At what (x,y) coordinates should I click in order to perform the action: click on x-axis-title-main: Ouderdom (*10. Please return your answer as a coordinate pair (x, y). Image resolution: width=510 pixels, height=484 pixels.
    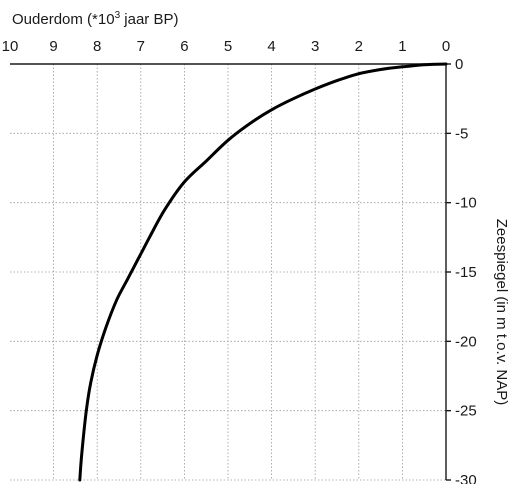
    Looking at the image, I should click on (63, 19).